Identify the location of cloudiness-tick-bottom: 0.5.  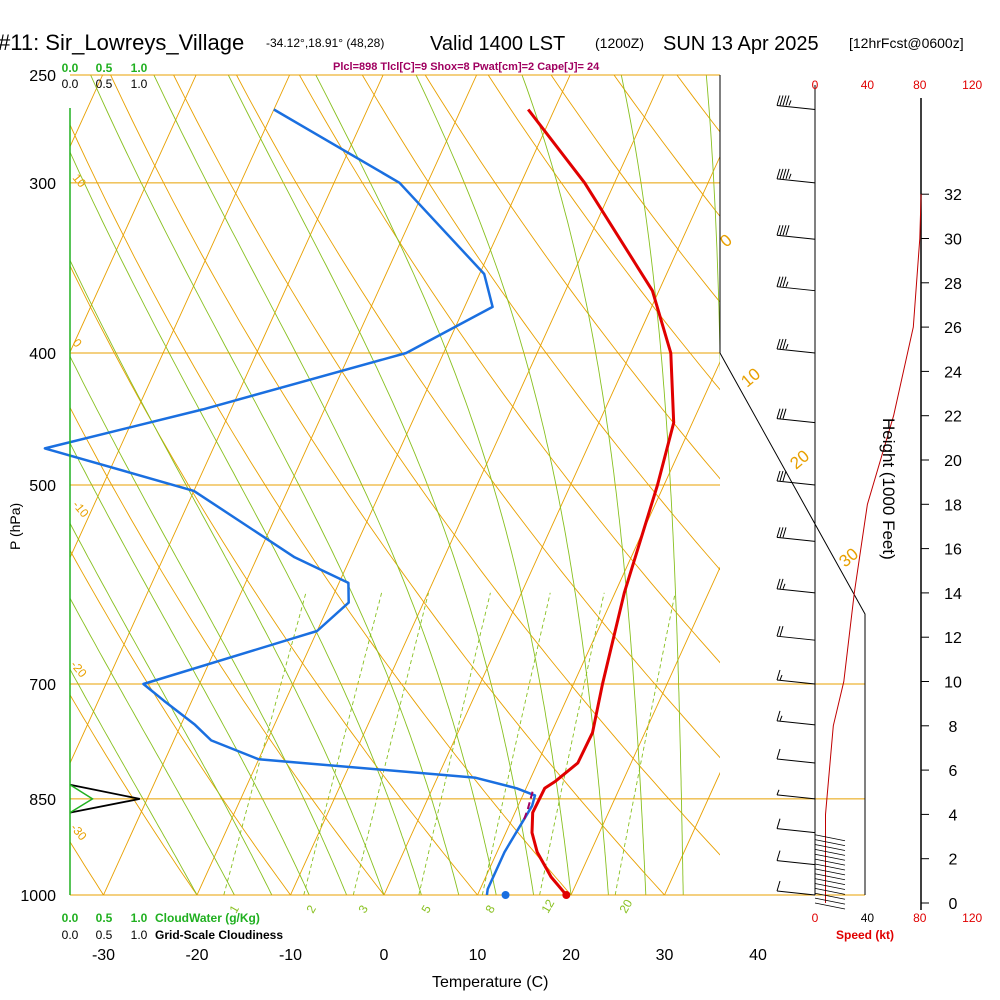
(104, 935).